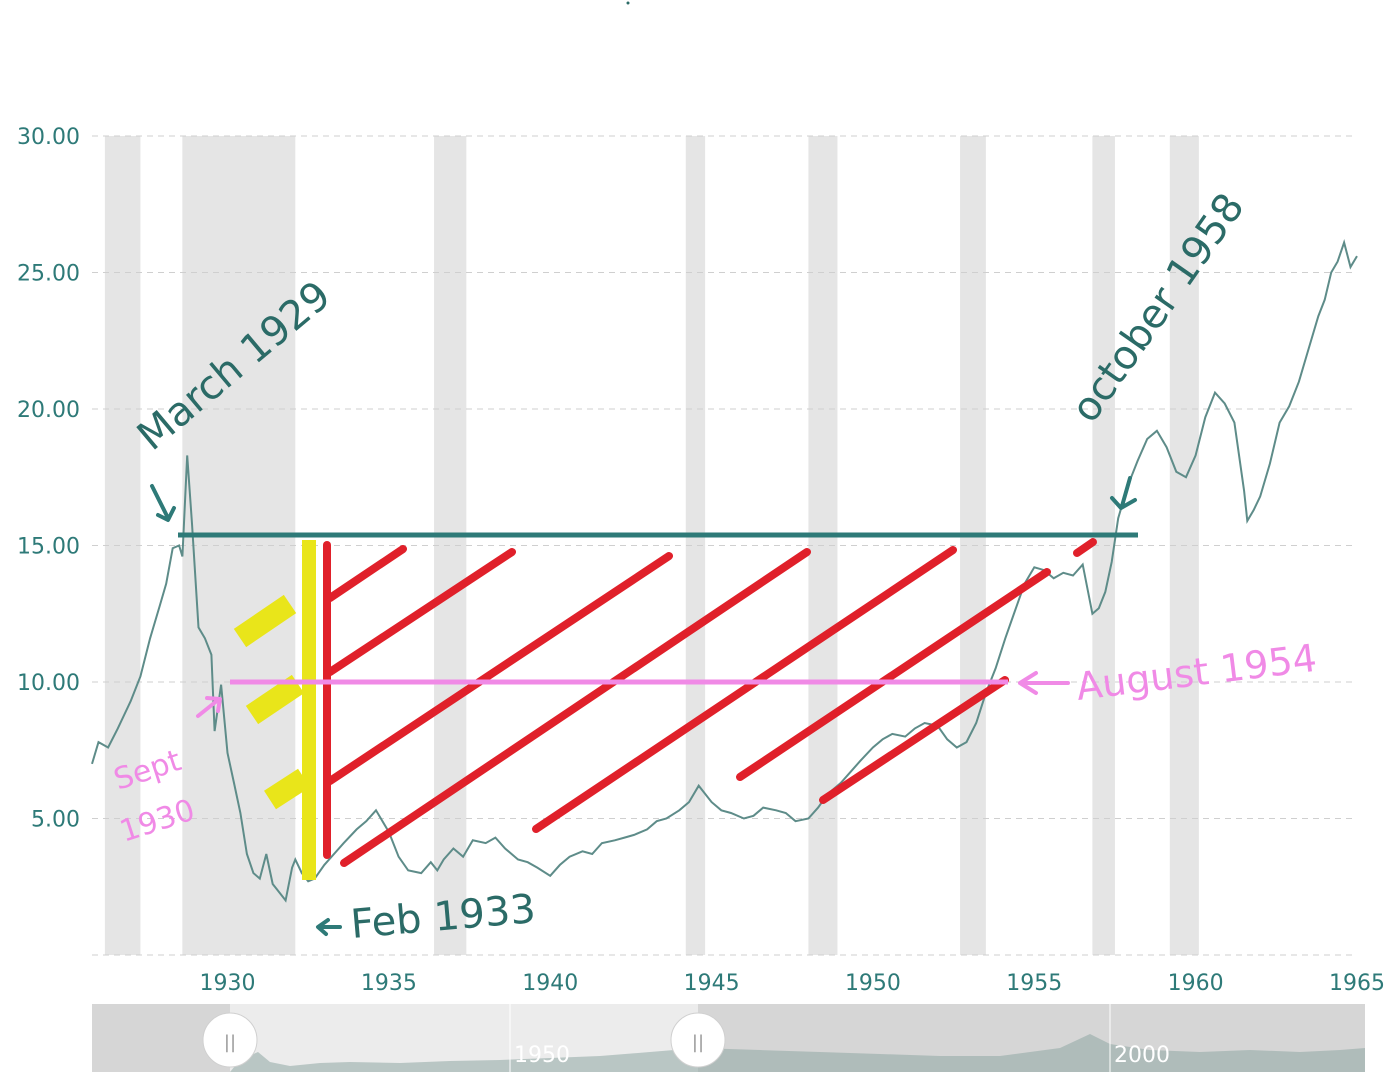 Image resolution: width=1400 pixels, height=1090 pixels. What do you see at coordinates (550, 983) in the screenshot?
I see `x-tick-label: 1940` at bounding box center [550, 983].